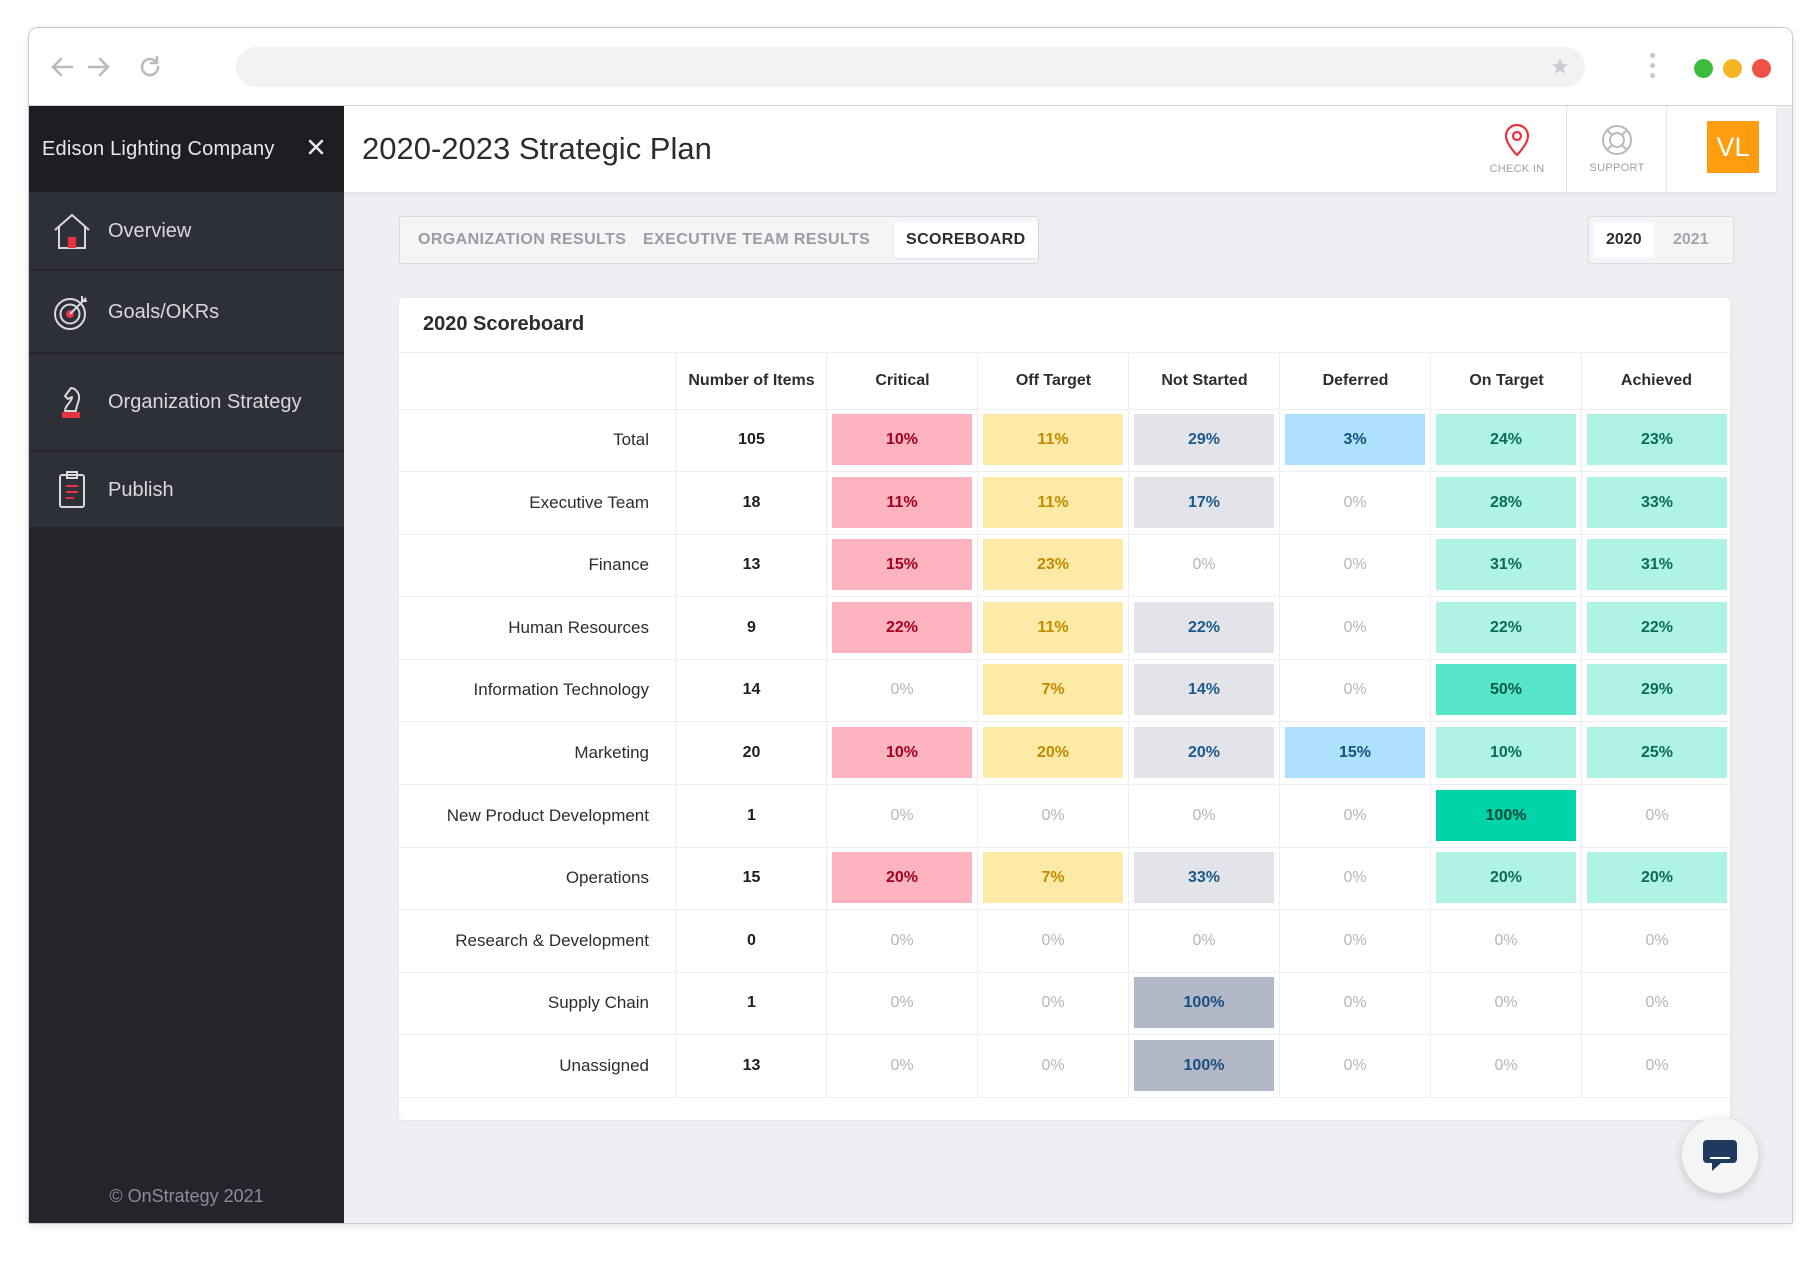  I want to click on status-cell-on-target: 50%, so click(1506, 690).